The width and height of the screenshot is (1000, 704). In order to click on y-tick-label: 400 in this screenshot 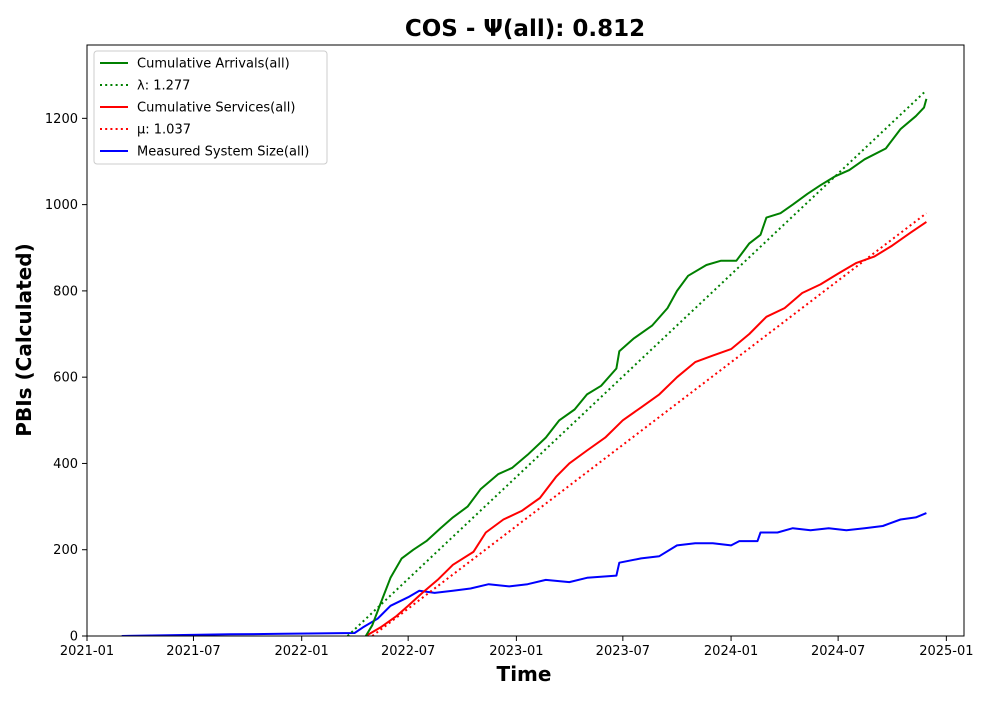, I will do `click(65, 464)`.